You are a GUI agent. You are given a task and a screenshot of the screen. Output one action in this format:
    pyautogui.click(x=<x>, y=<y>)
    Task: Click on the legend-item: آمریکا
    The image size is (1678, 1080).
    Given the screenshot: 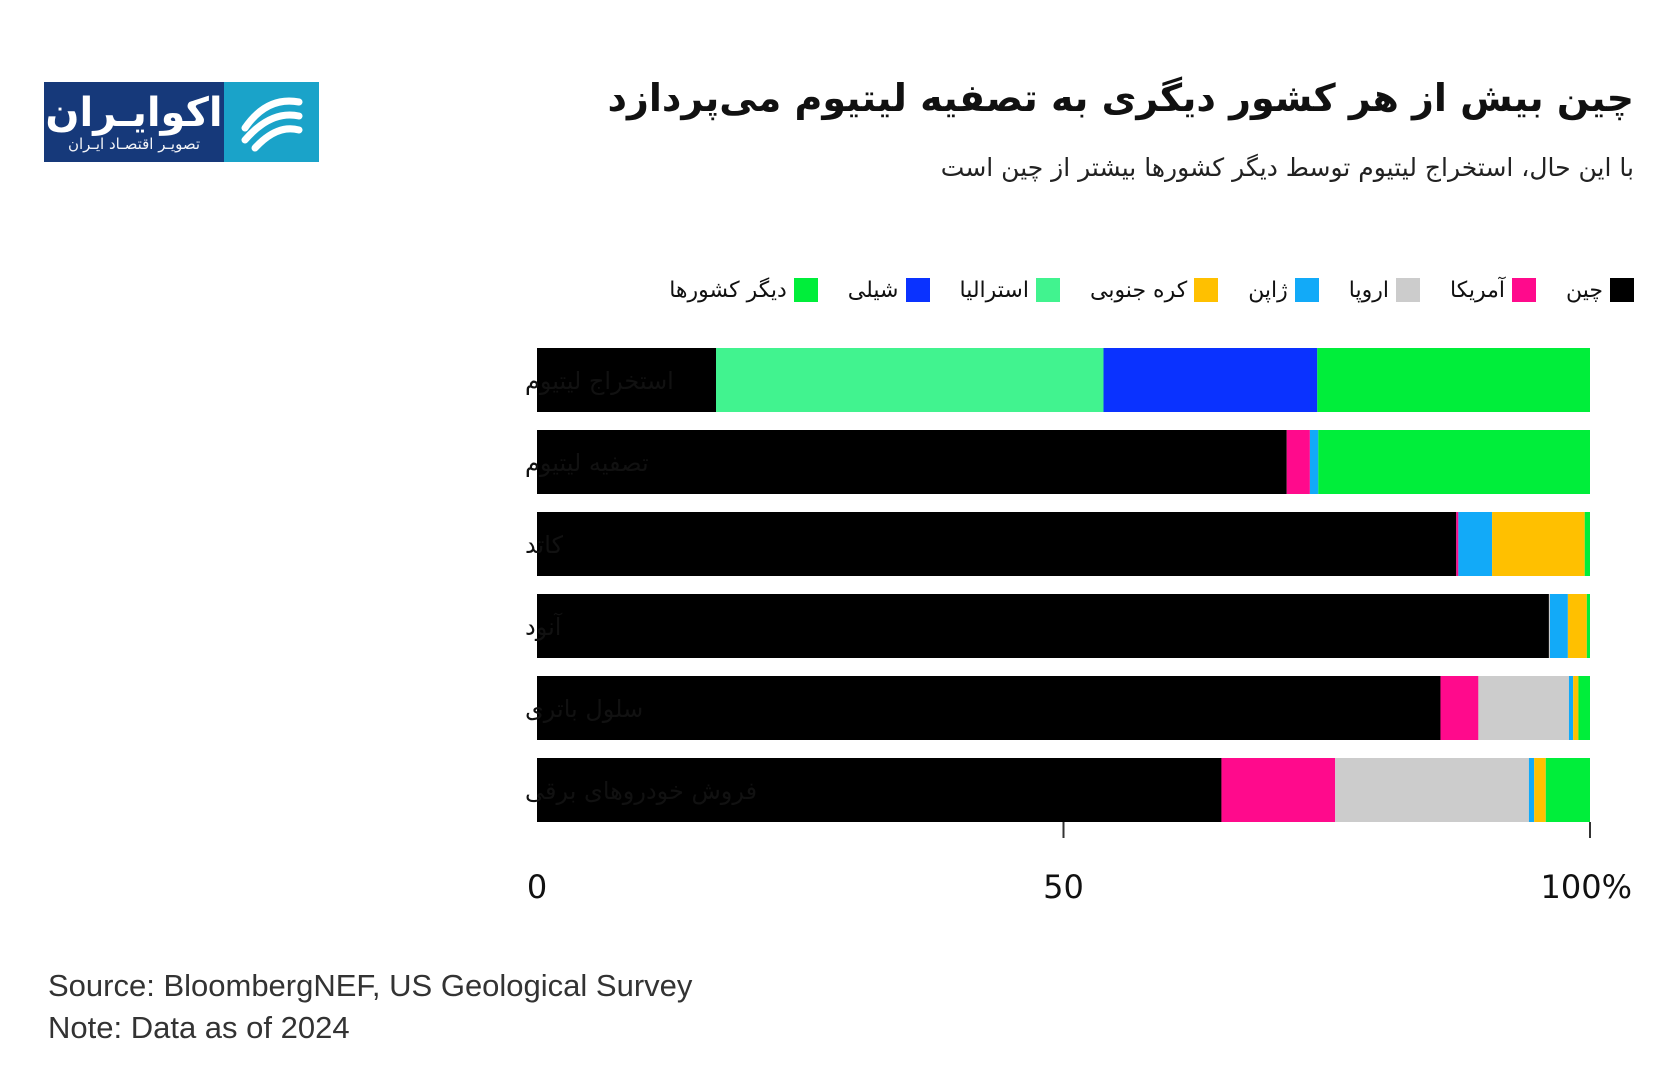 What is the action you would take?
    pyautogui.click(x=1493, y=290)
    